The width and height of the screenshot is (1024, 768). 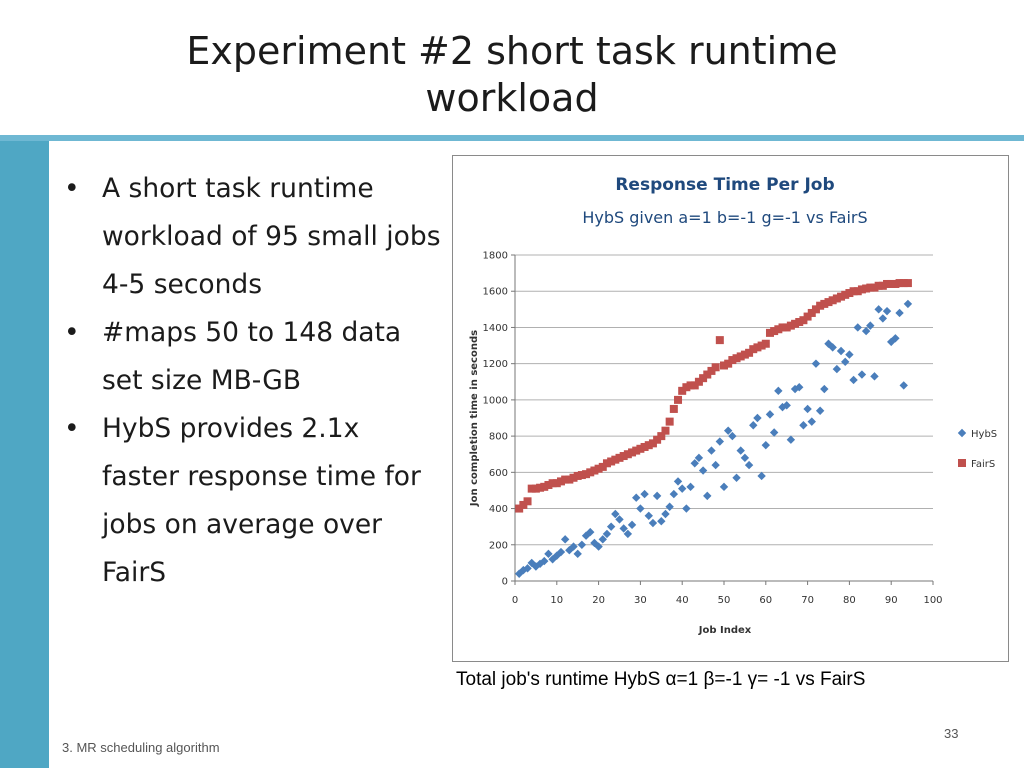 I want to click on x-tick-label: 80, so click(x=849, y=600).